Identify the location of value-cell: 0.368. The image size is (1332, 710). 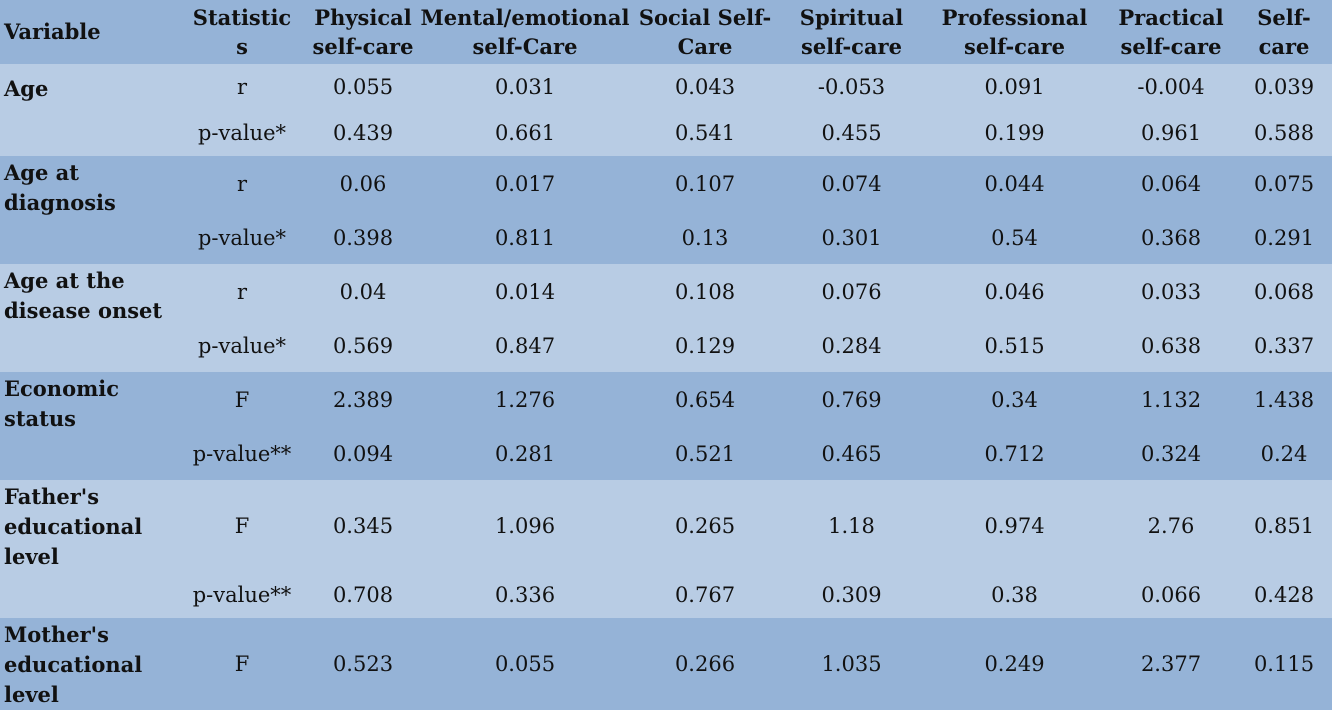
(1171, 237).